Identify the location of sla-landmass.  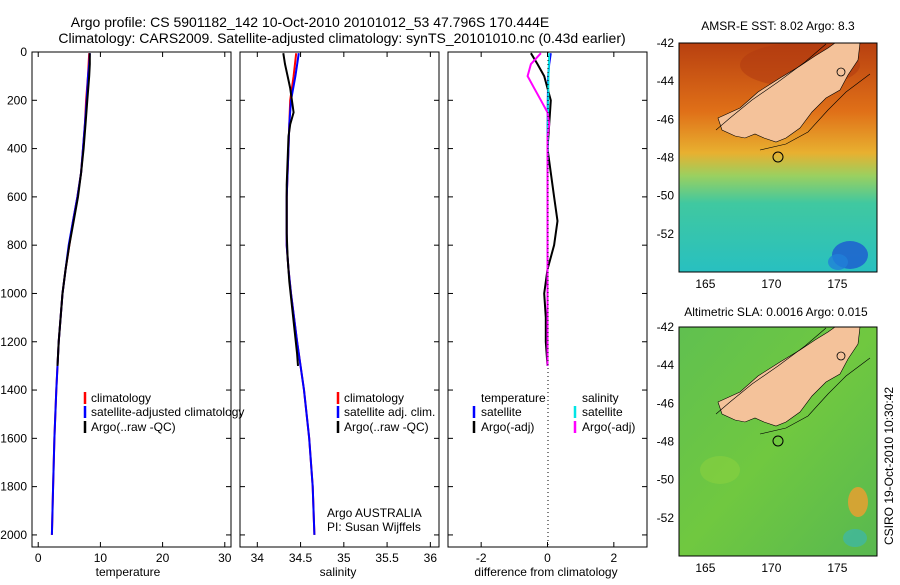
(789, 376).